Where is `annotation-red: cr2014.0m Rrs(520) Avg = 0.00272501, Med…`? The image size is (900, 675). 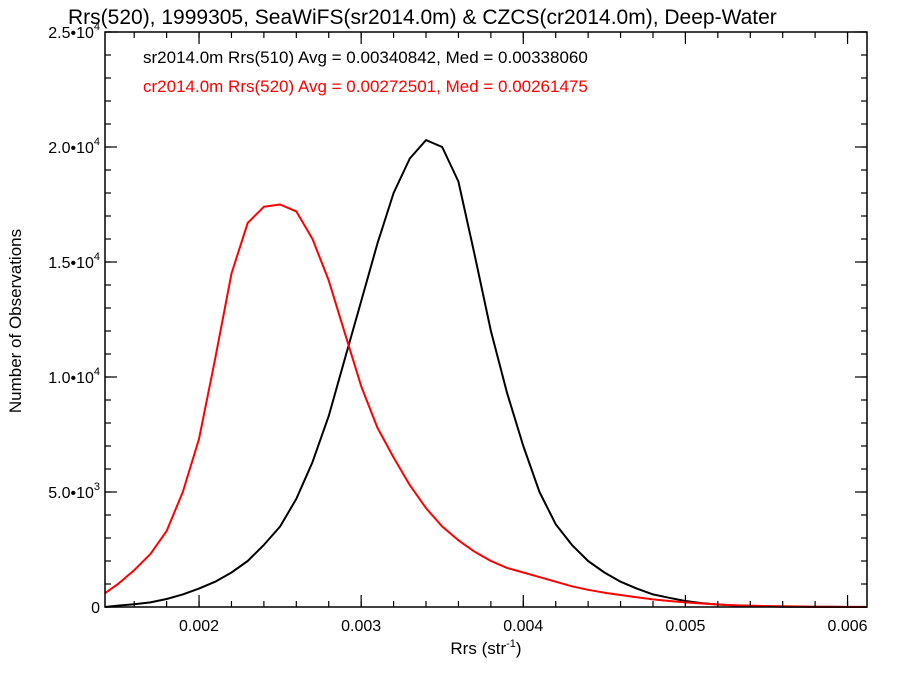
annotation-red: cr2014.0m Rrs(520) Avg = 0.00272501, Med… is located at coordinates (365, 86).